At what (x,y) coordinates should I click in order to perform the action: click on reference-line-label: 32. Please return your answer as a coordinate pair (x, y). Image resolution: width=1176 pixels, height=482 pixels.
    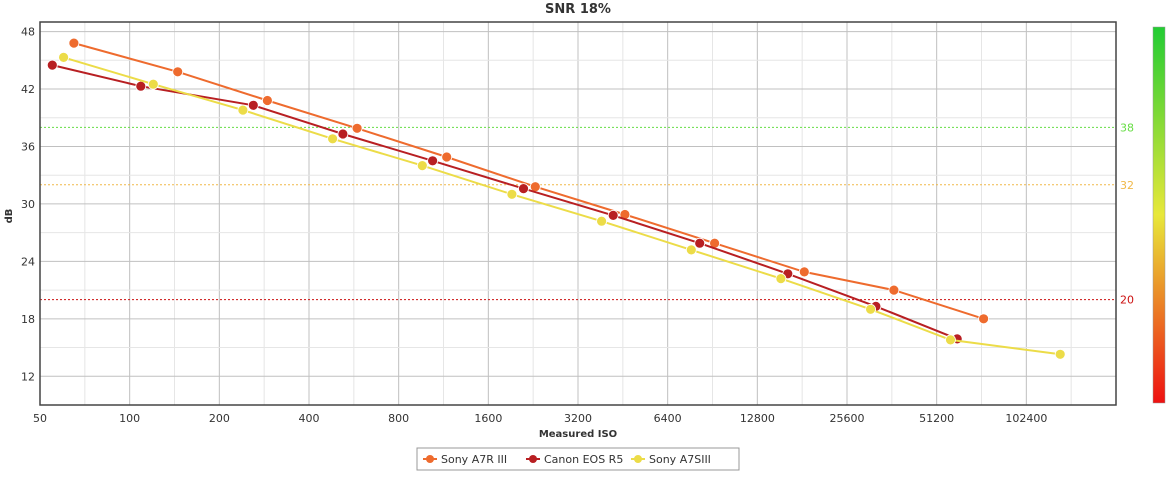
    Looking at the image, I should click on (1127, 185).